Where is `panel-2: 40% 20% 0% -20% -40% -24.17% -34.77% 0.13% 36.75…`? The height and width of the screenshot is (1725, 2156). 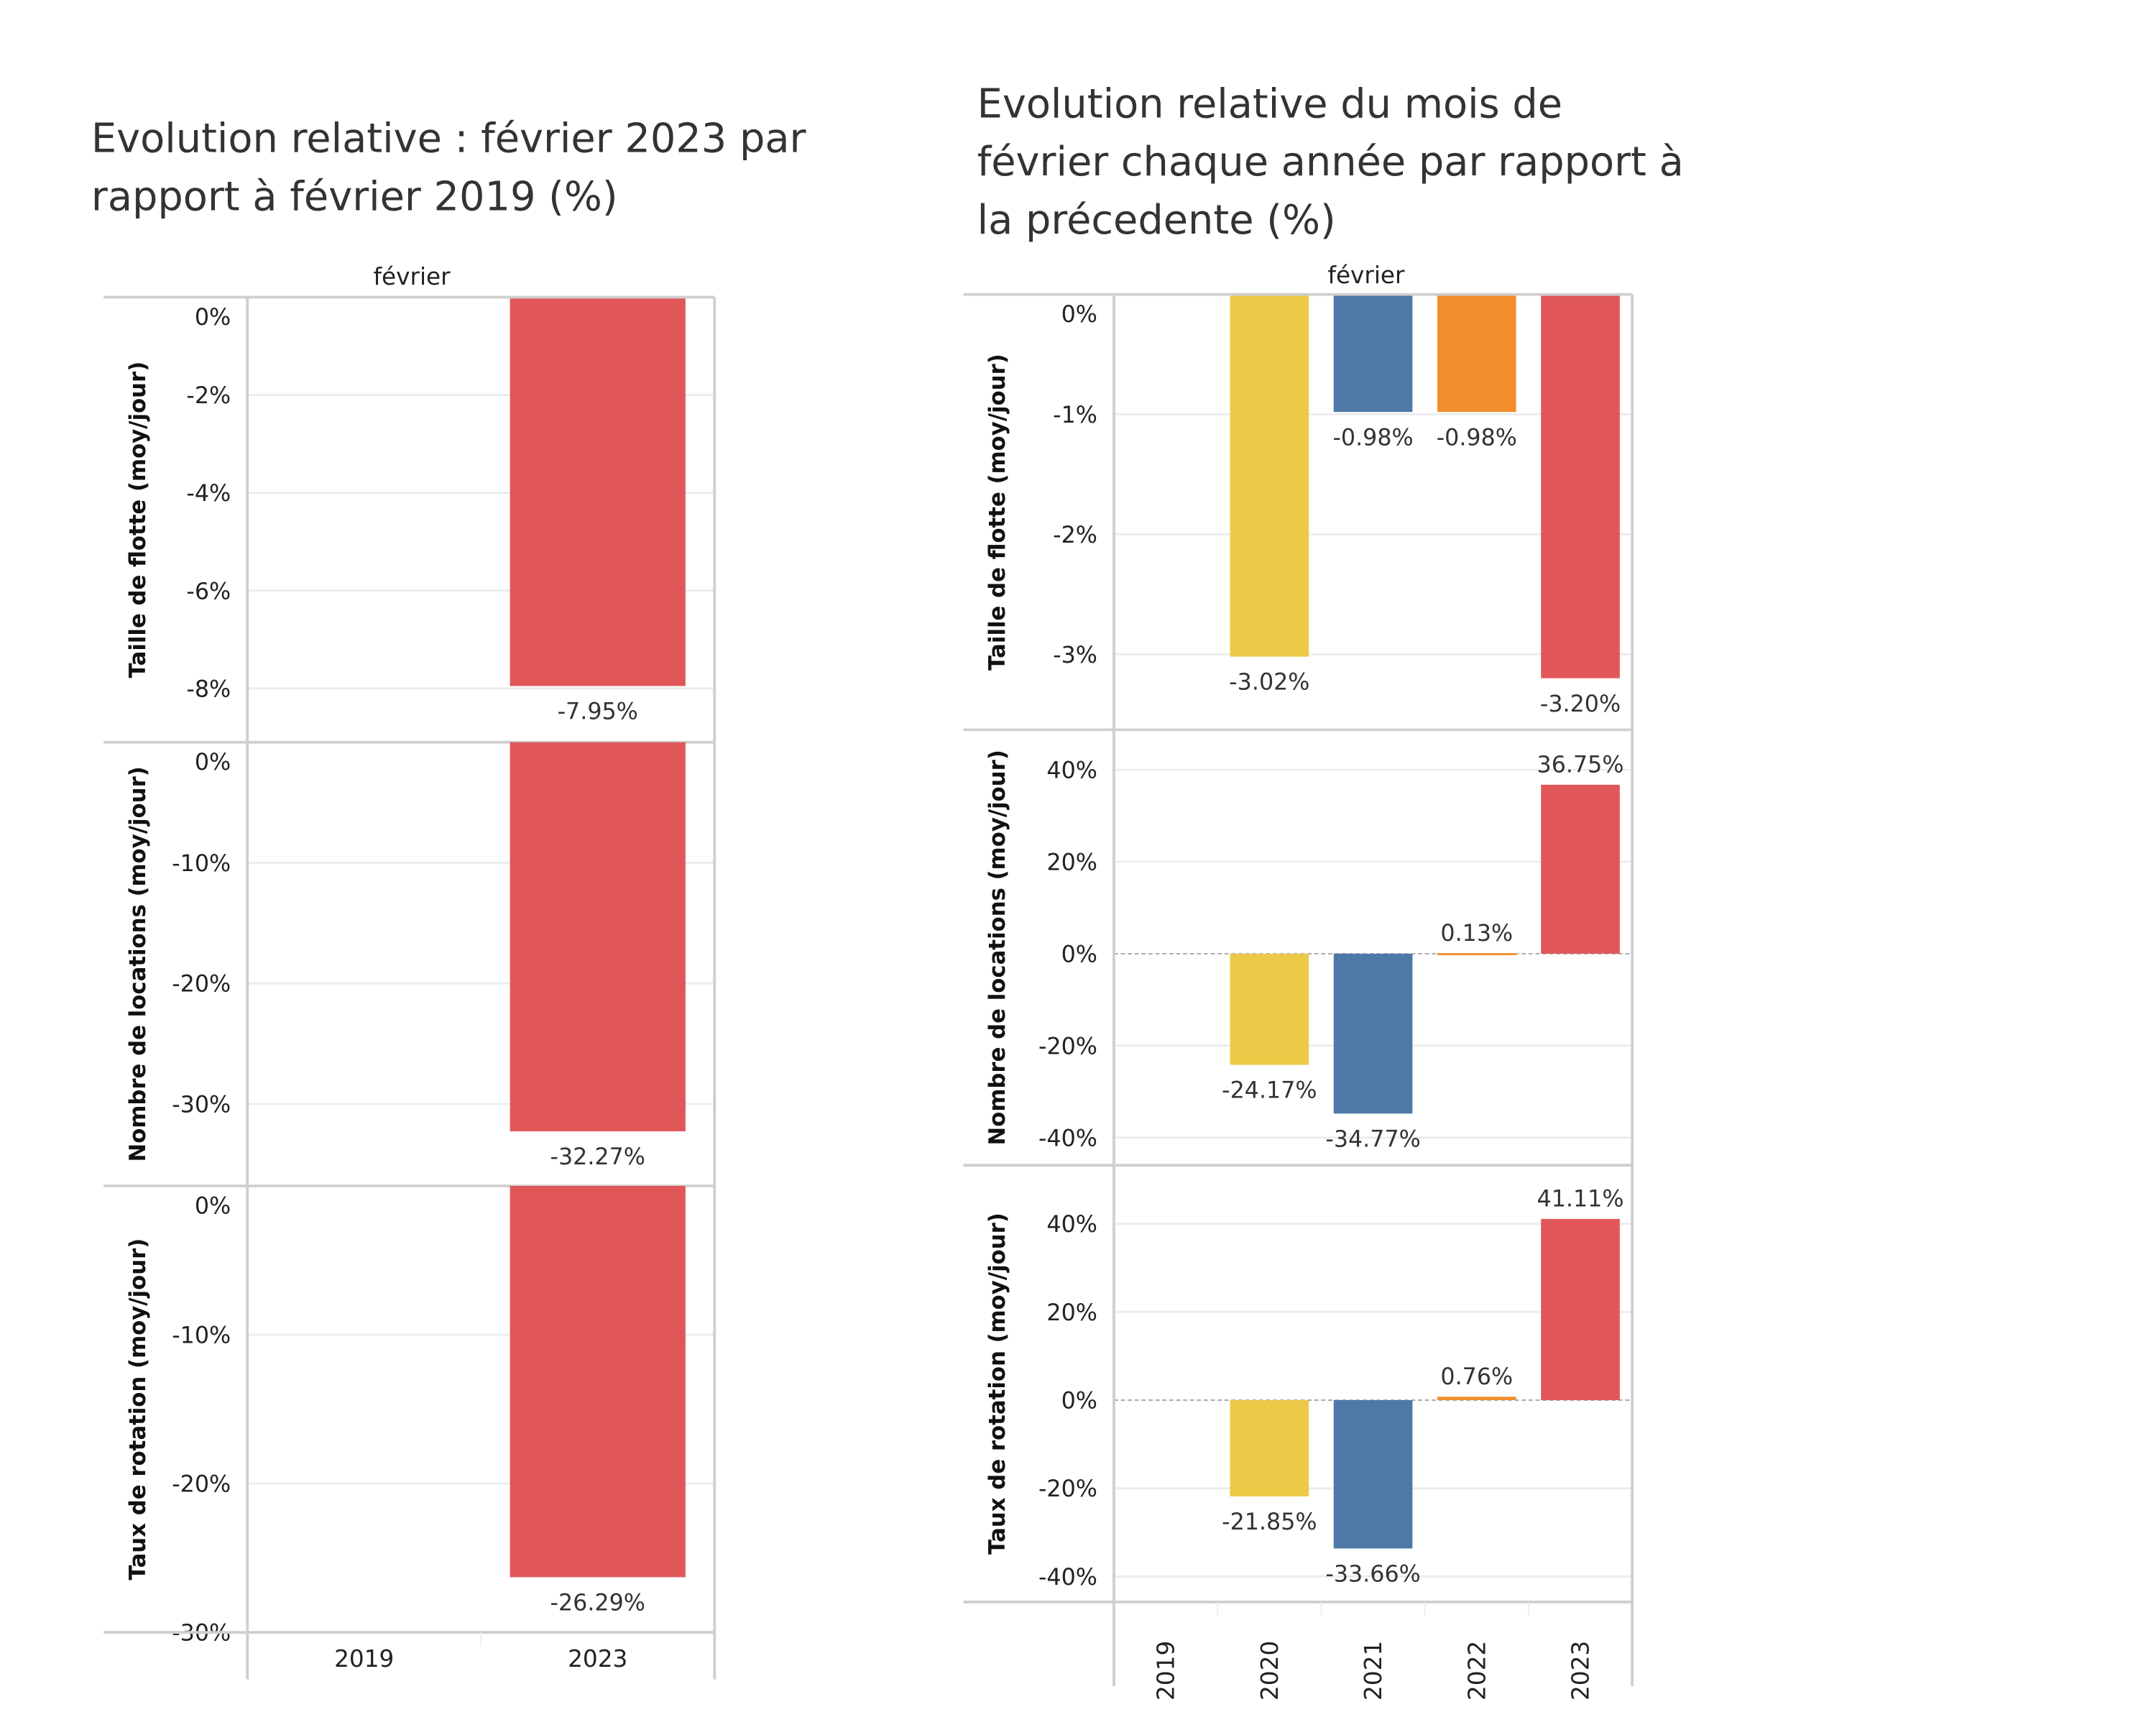 panel-2: 40% 20% 0% -20% -40% -24.17% -34.77% 0.13% 36.75… is located at coordinates (1298, 958).